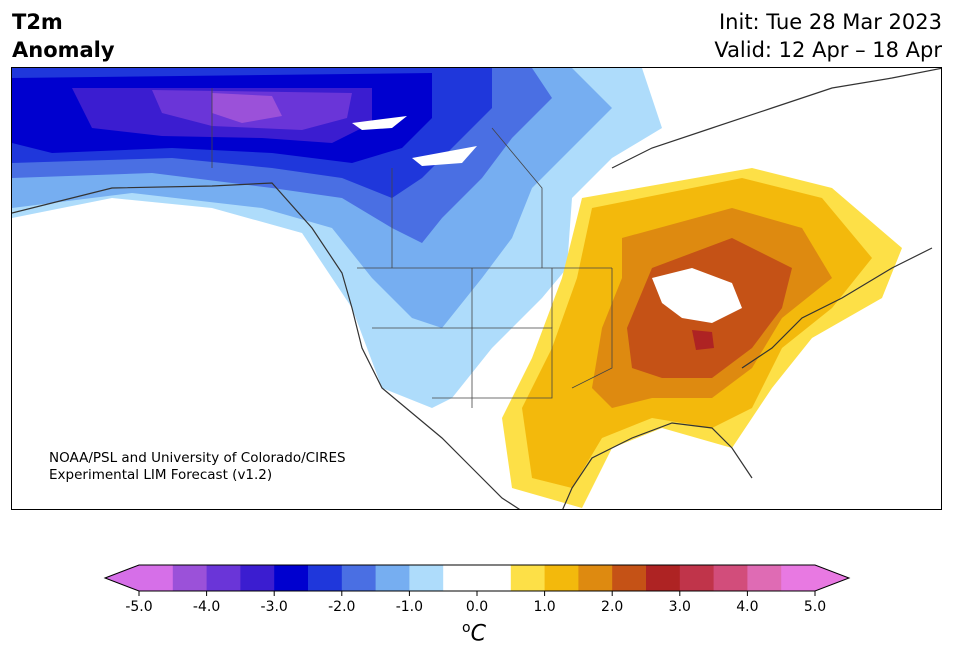  I want to click on colorbar-tick-label: 0.0, so click(477, 607).